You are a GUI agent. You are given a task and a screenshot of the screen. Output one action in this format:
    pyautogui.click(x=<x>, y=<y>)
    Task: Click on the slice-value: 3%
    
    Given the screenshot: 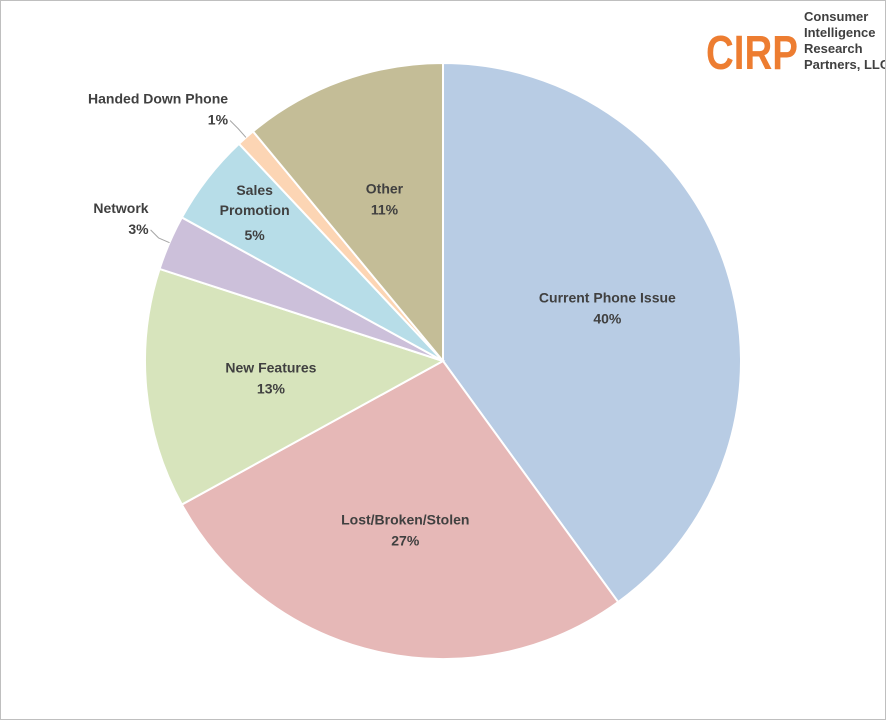 What is the action you would take?
    pyautogui.click(x=138, y=229)
    